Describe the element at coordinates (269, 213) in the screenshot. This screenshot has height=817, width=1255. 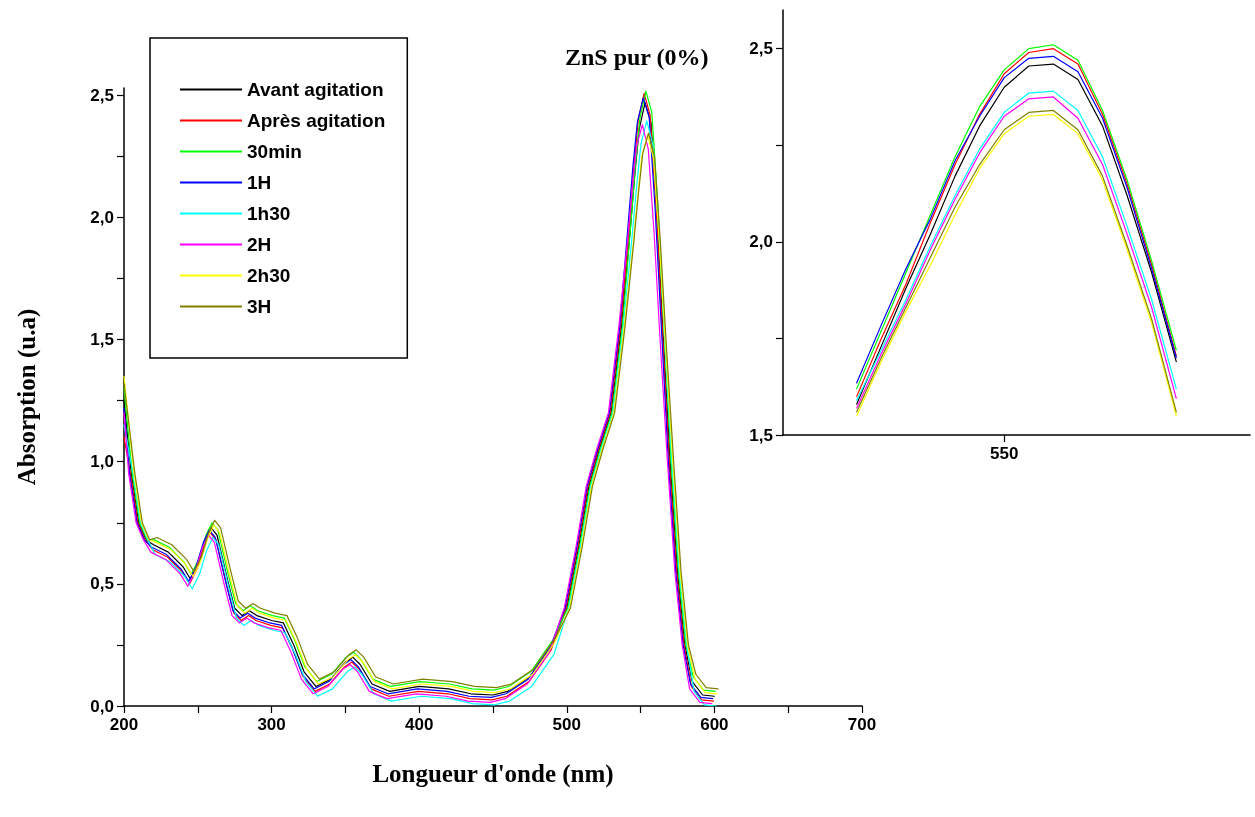
I see `legend-label: 1h30` at that location.